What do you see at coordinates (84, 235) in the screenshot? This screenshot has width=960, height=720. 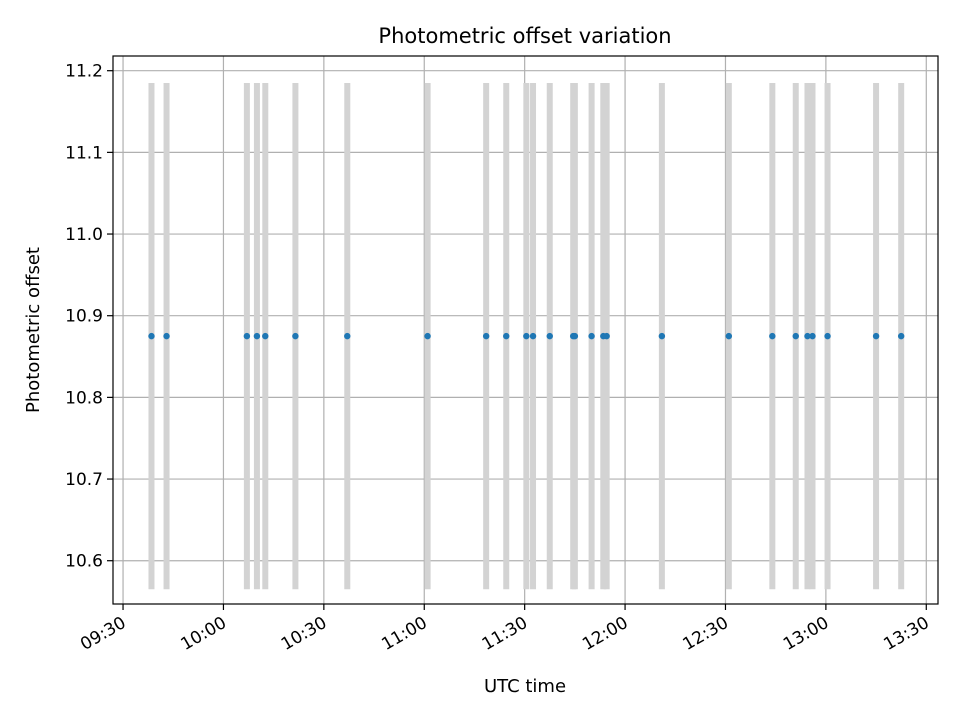 I see `y-tick-label: 11.0` at bounding box center [84, 235].